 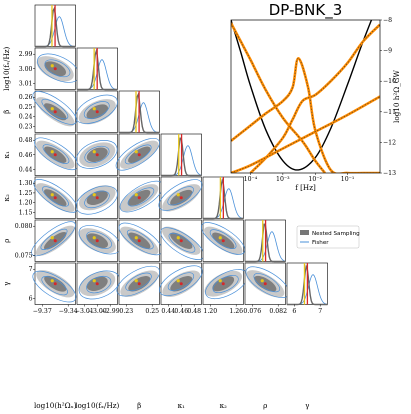 What do you see at coordinates (387, 20) in the screenshot?
I see `spectrum-y-tick: −8` at bounding box center [387, 20].